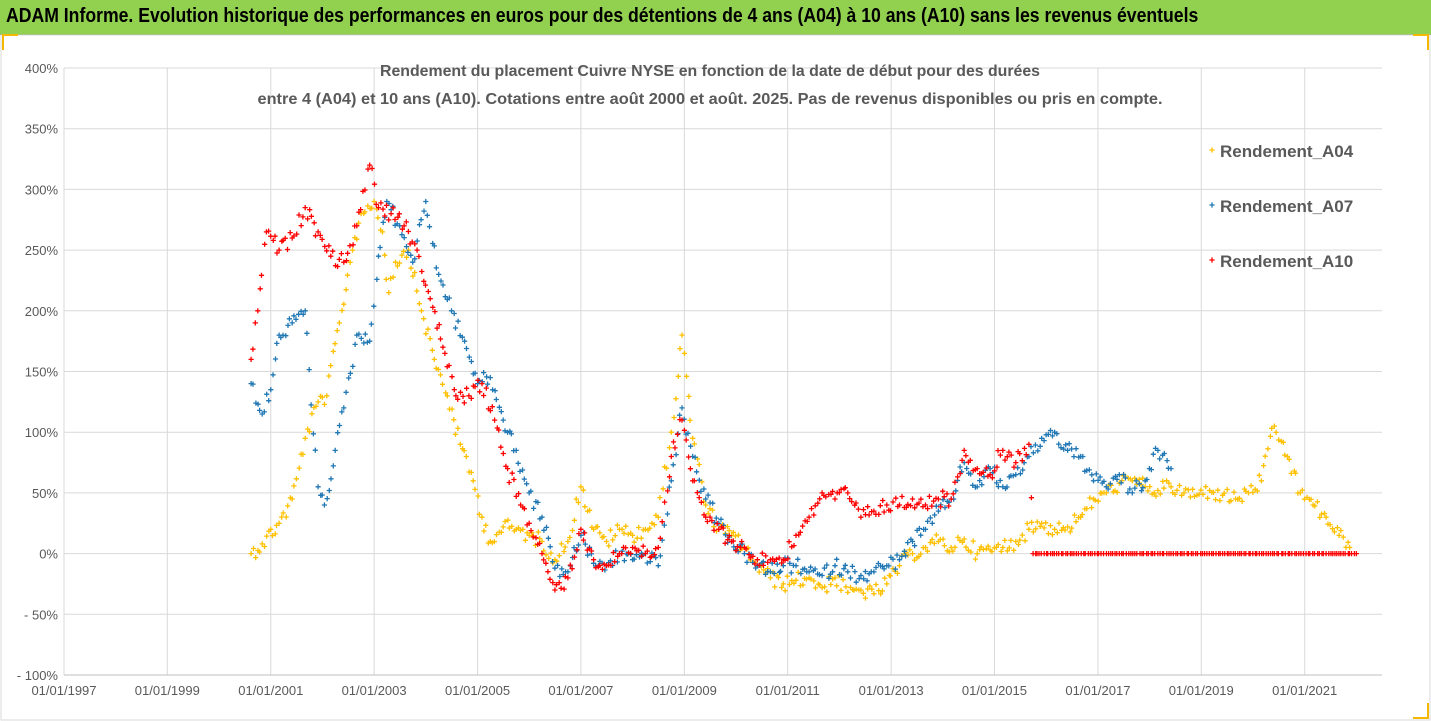 The height and width of the screenshot is (721, 1431). Describe the element at coordinates (45, 493) in the screenshot. I see `y-tick-label: 50%` at that location.